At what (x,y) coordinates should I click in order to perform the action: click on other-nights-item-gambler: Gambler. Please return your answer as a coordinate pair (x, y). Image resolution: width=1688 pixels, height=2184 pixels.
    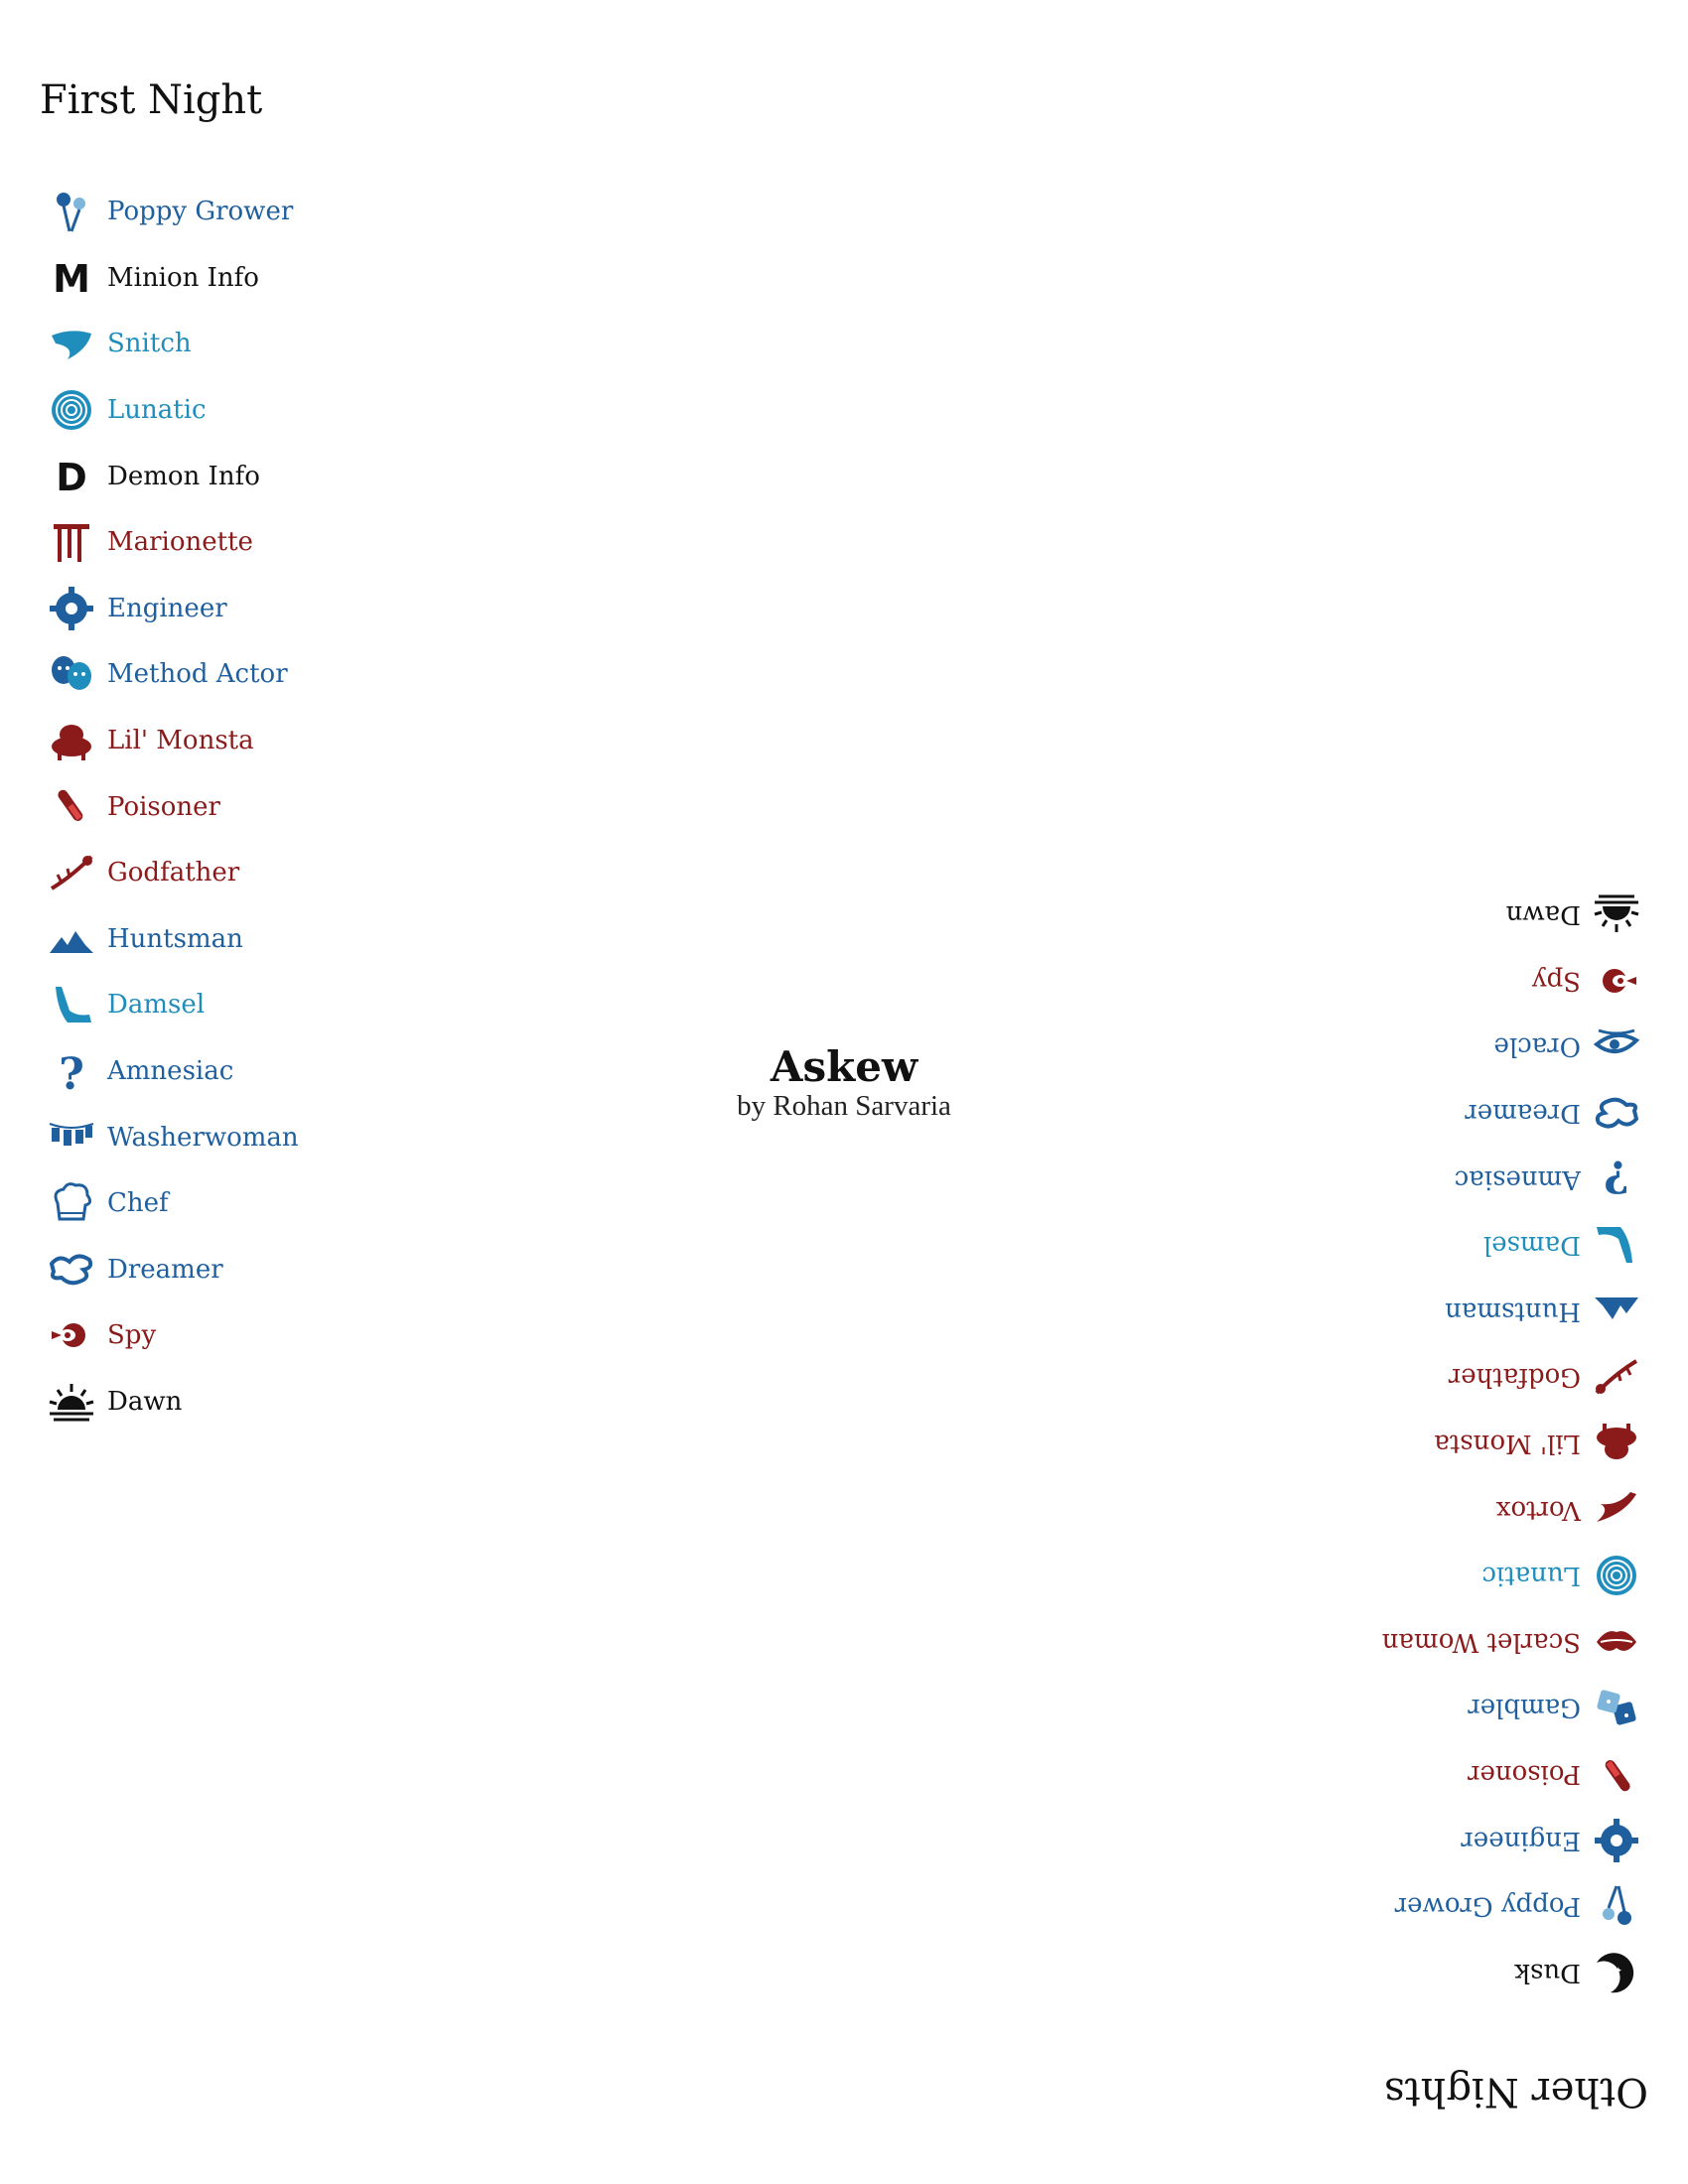
    Looking at the image, I should click on (1511, 1708).